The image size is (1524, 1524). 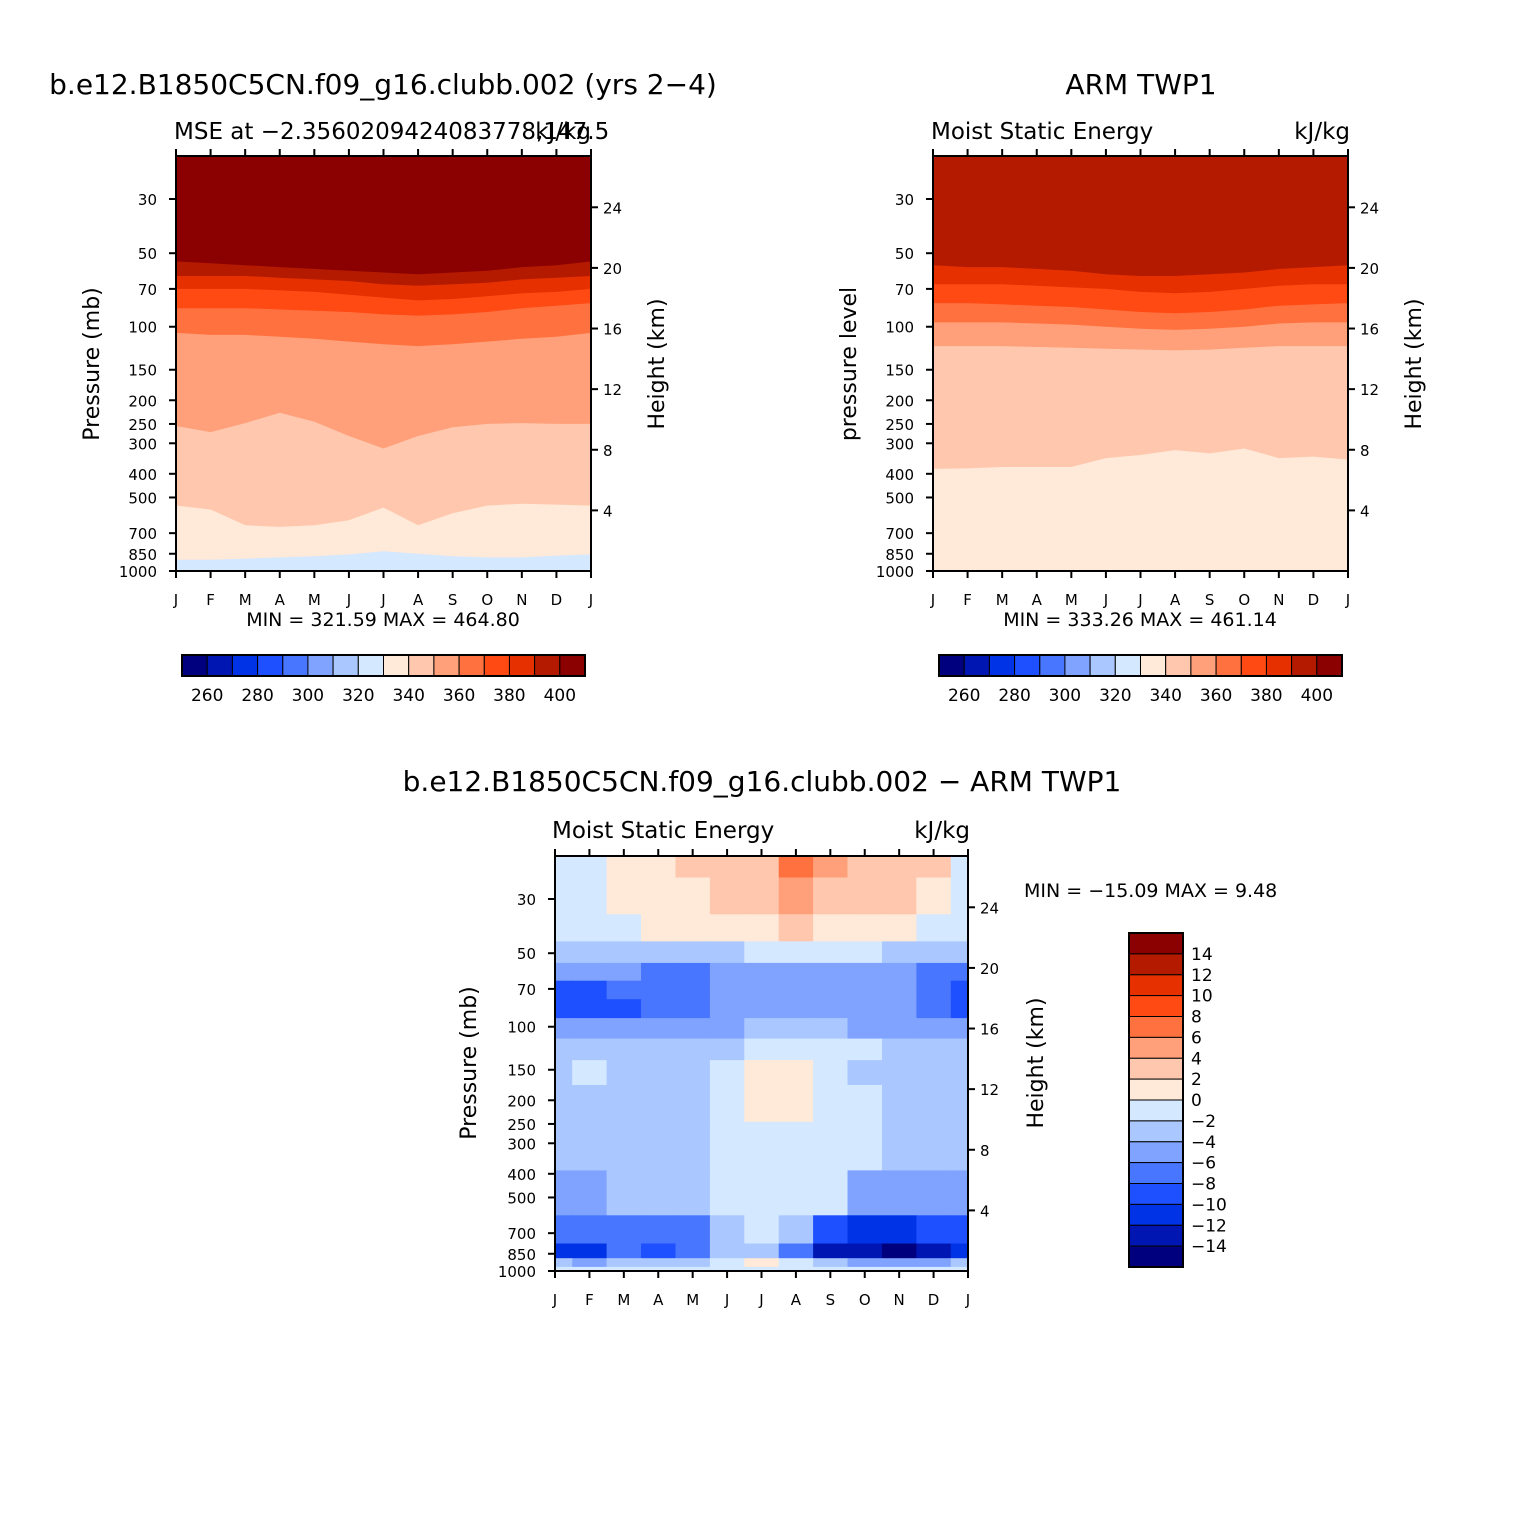 I want to click on y-tick-label: 1000, so click(x=138, y=572).